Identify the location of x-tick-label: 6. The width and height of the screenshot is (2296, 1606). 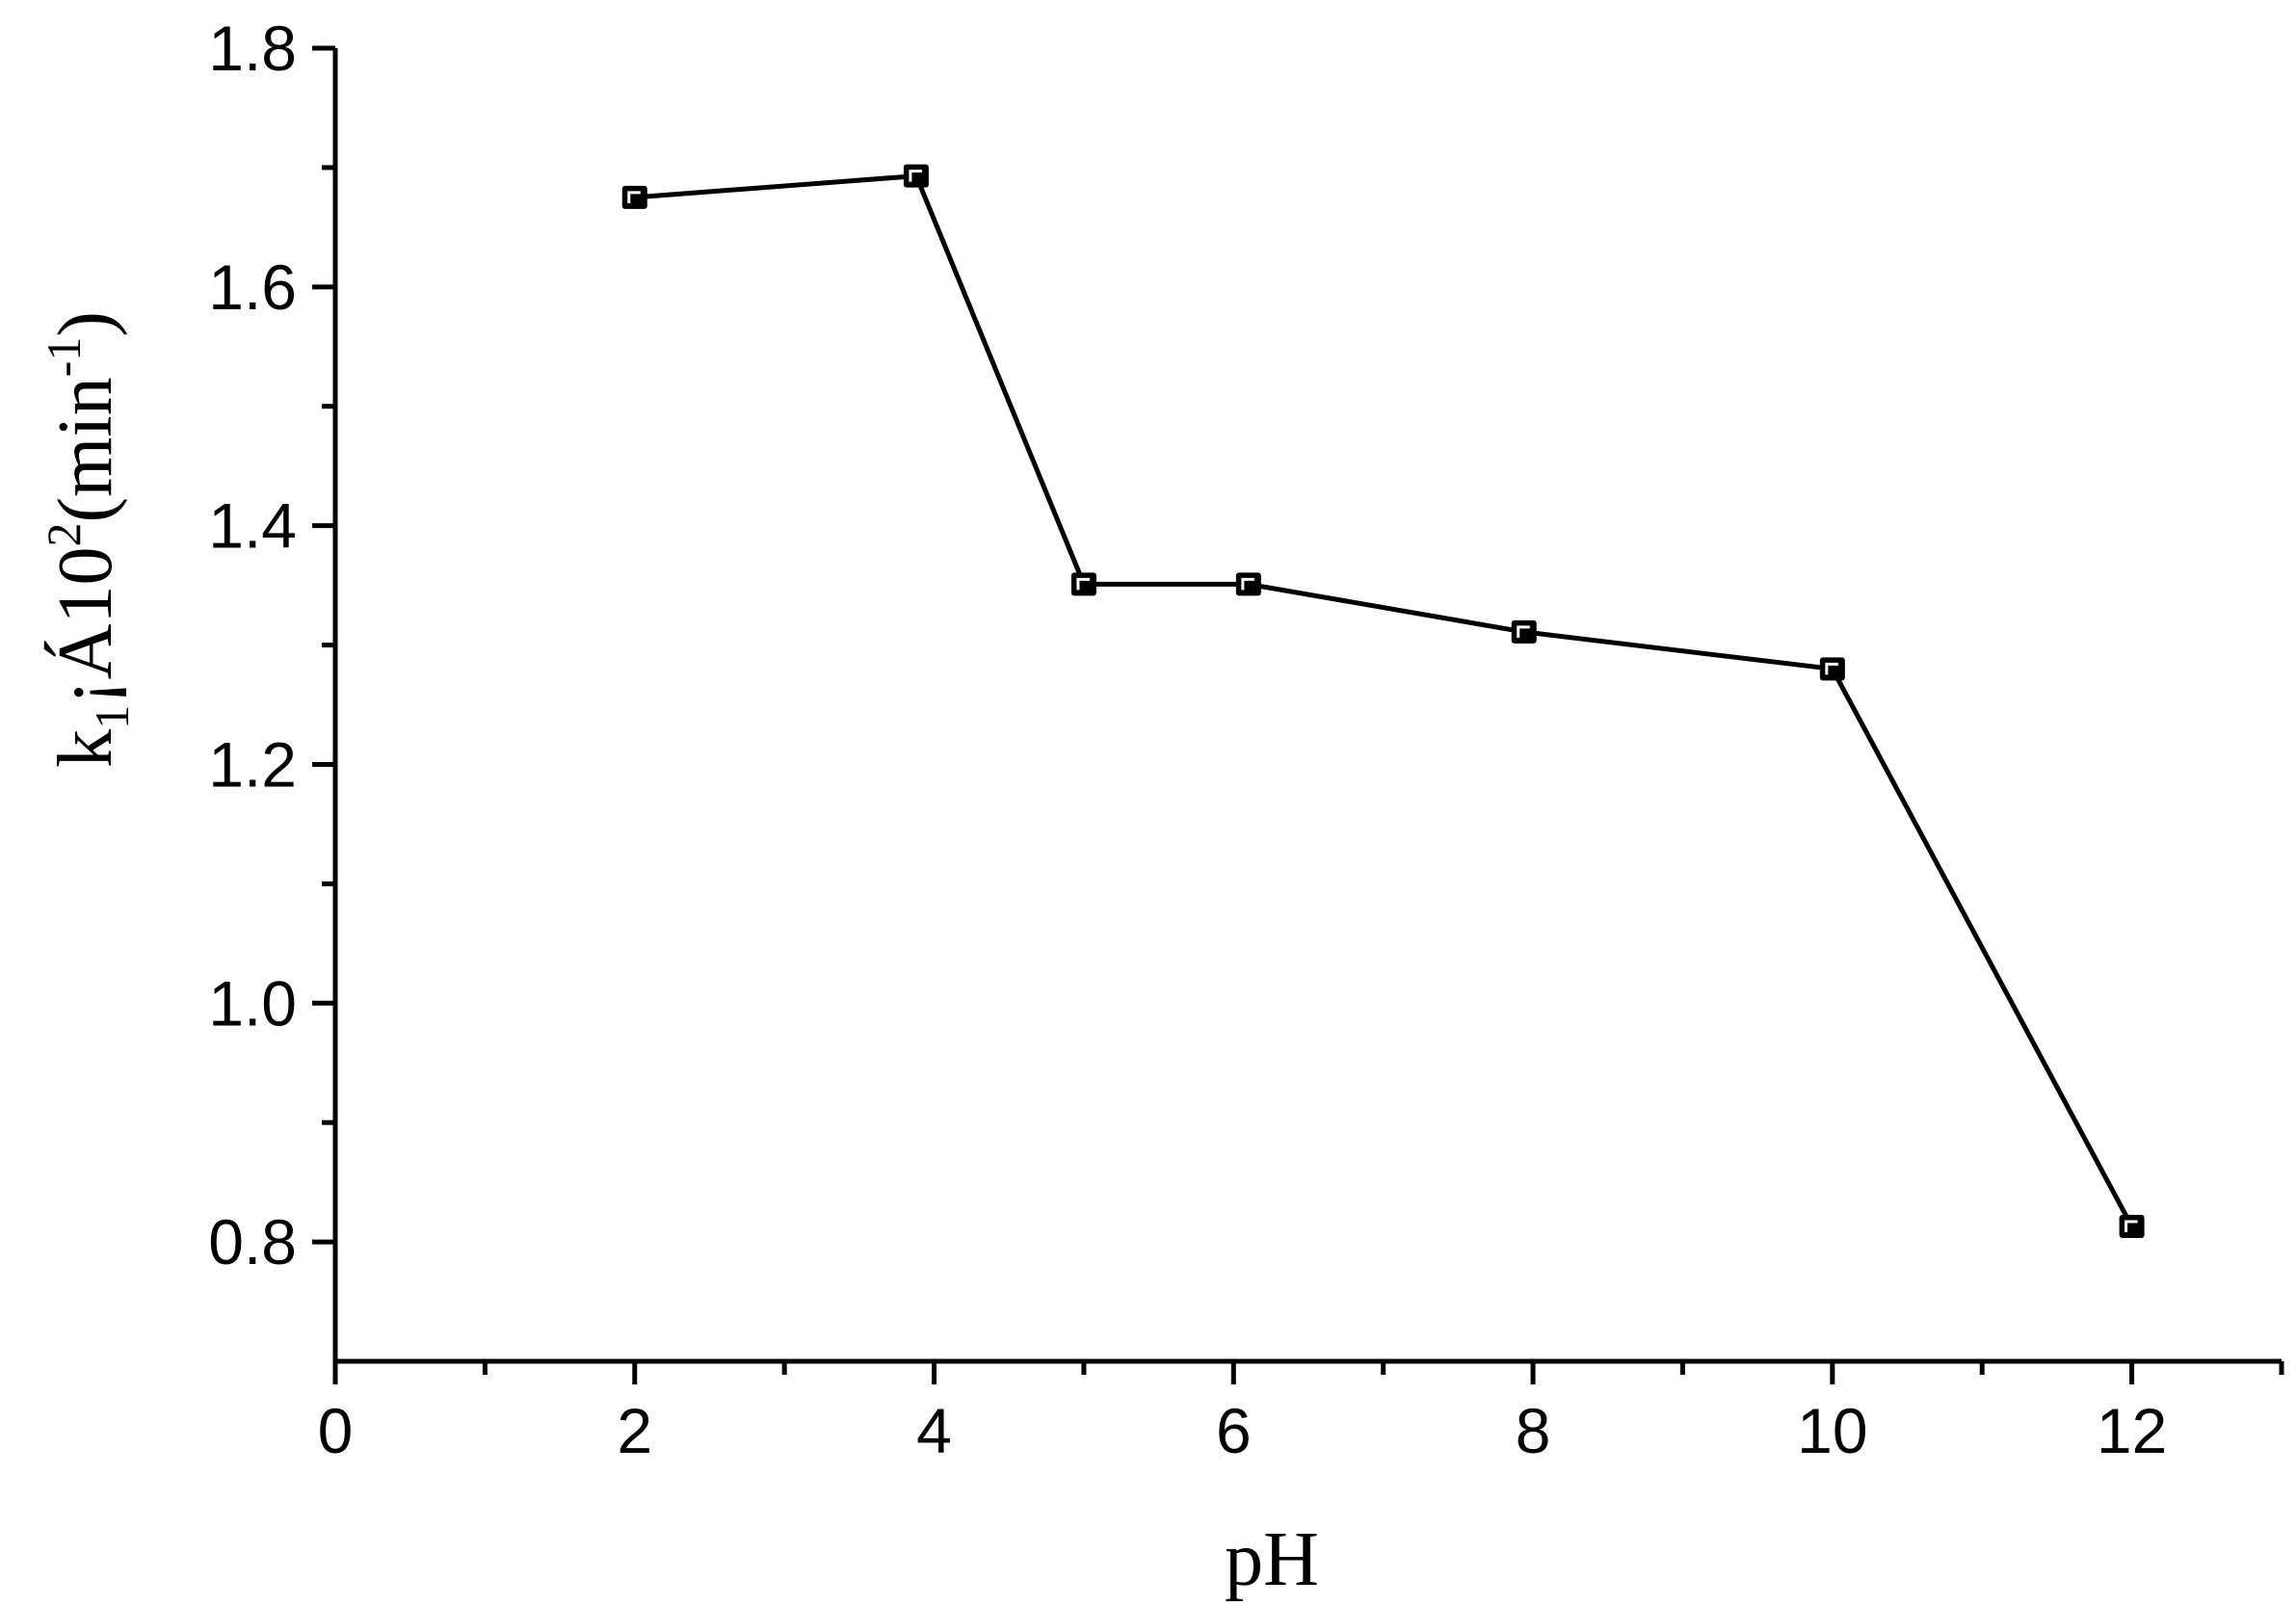
(1234, 1430).